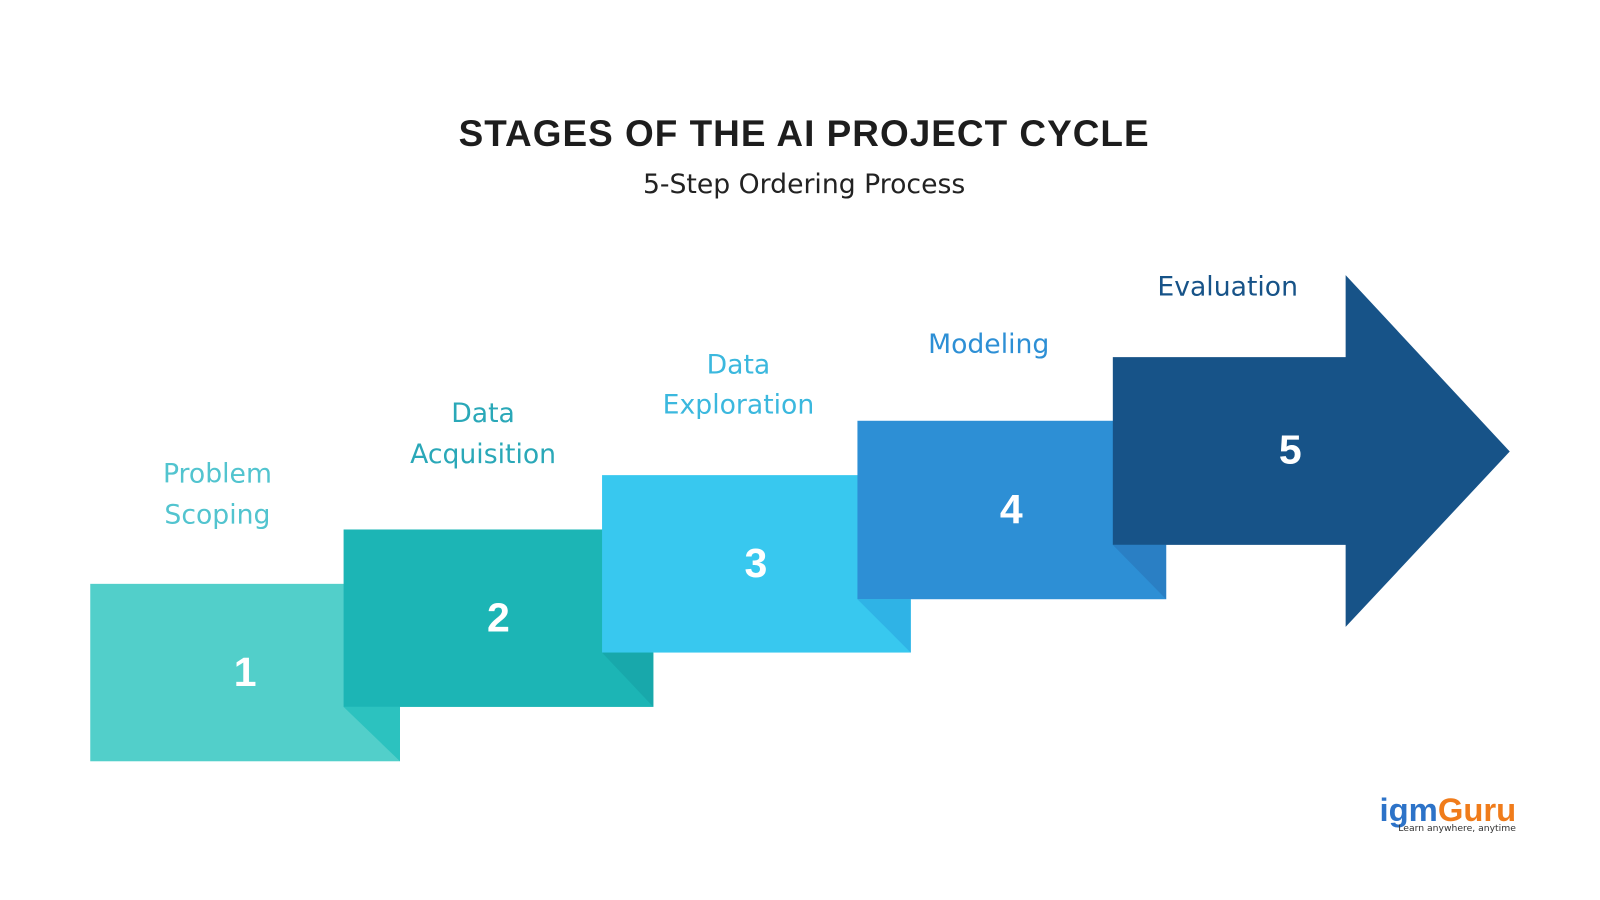 This screenshot has height=900, width=1600. Describe the element at coordinates (988, 344) in the screenshot. I see `step-label: Modeling` at that location.